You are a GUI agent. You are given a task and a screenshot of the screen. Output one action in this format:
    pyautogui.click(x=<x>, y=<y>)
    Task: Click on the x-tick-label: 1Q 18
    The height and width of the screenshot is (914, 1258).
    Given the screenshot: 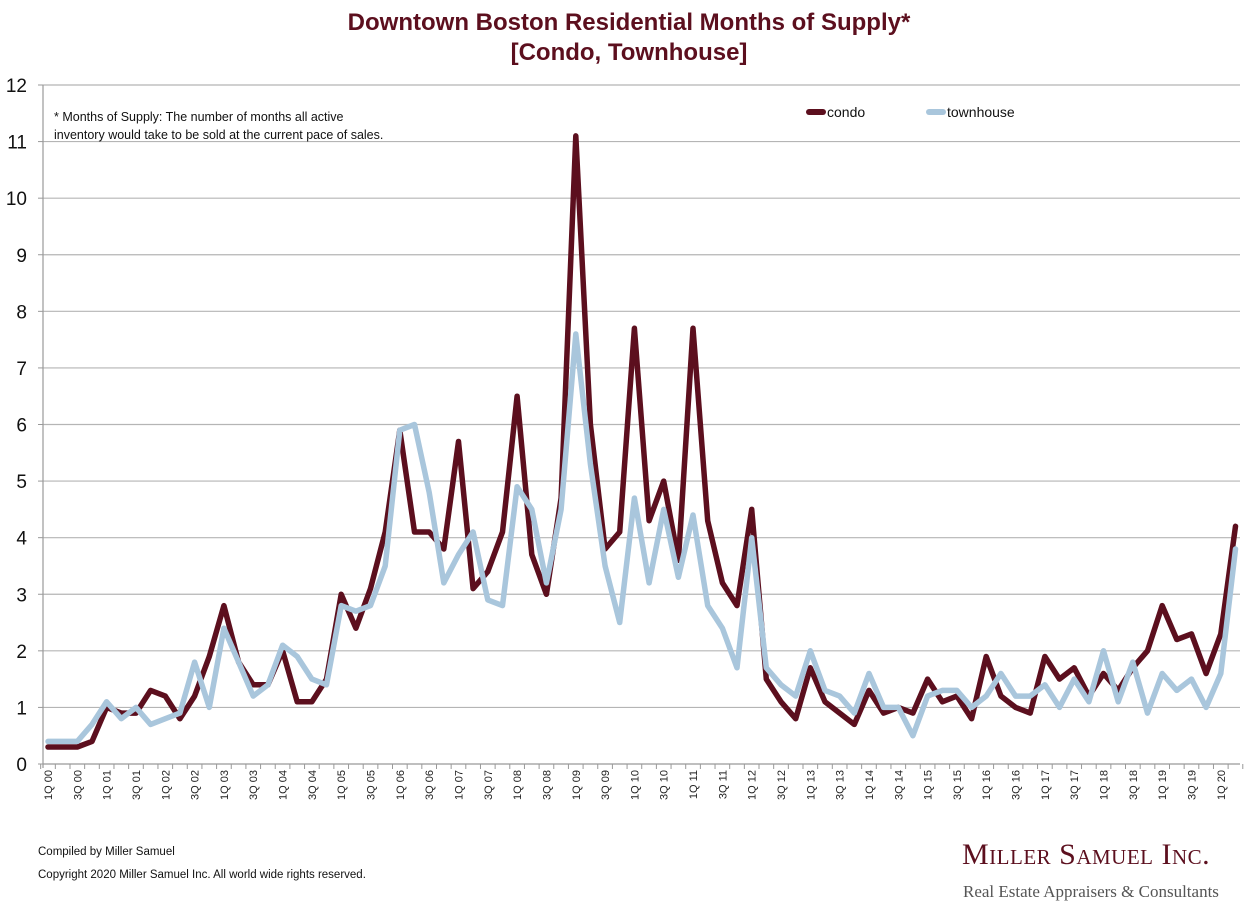 What is the action you would take?
    pyautogui.click(x=1105, y=785)
    